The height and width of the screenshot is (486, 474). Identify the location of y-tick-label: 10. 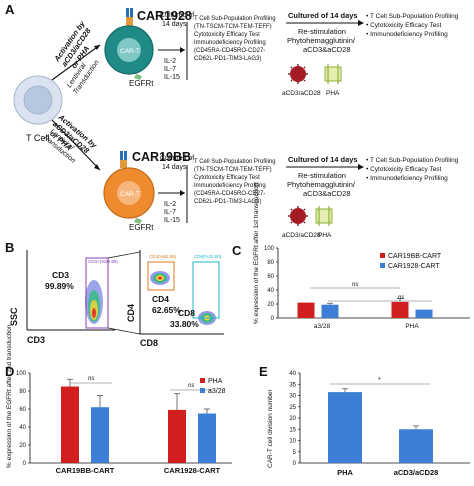
(292, 442).